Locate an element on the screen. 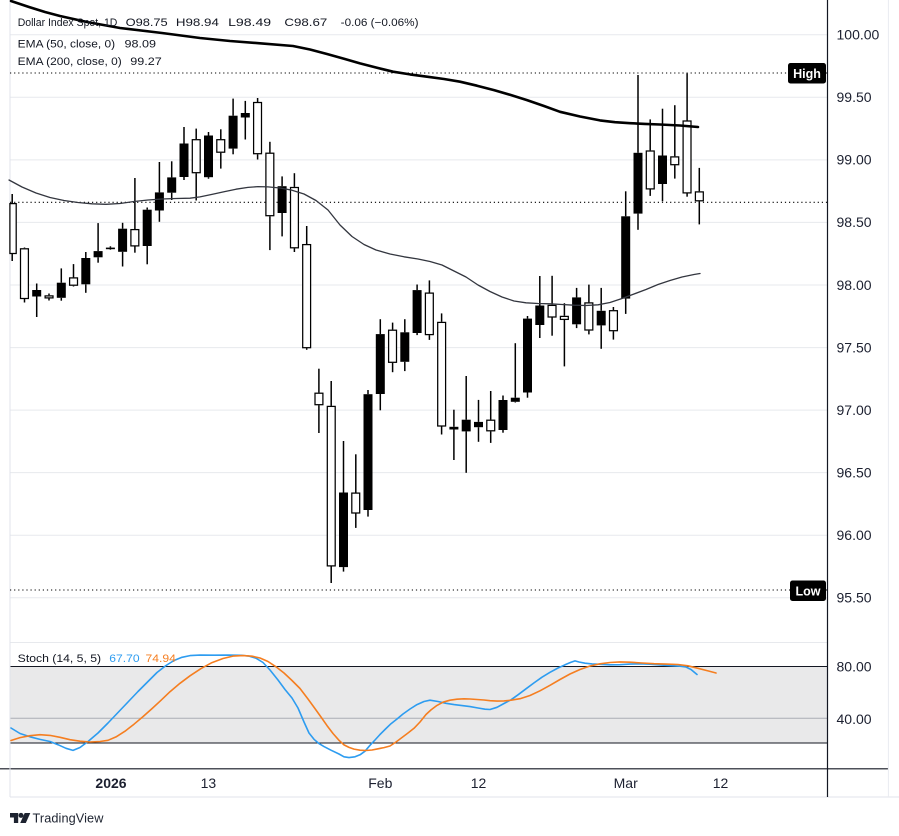 This screenshot has height=836, width=899. svg-text: L98.49 is located at coordinates (249, 23).